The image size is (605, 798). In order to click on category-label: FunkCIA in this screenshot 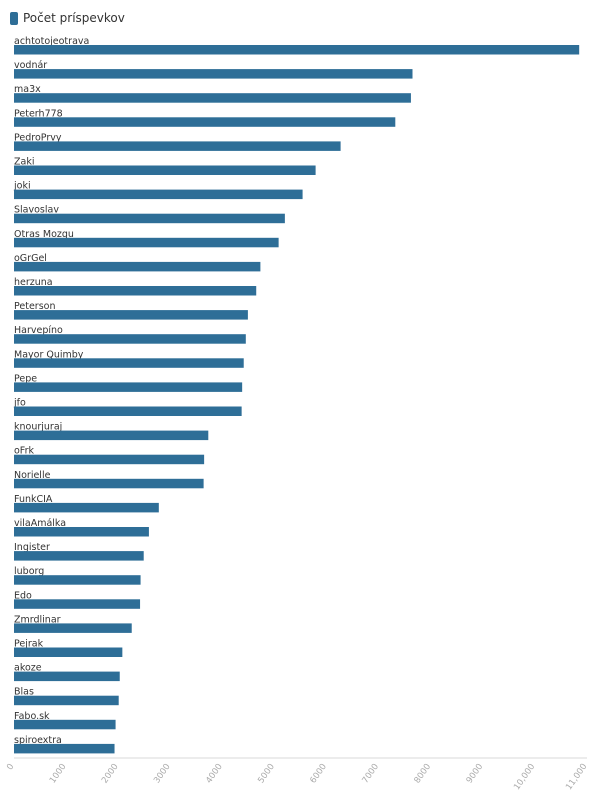, I will do `click(33, 499)`.